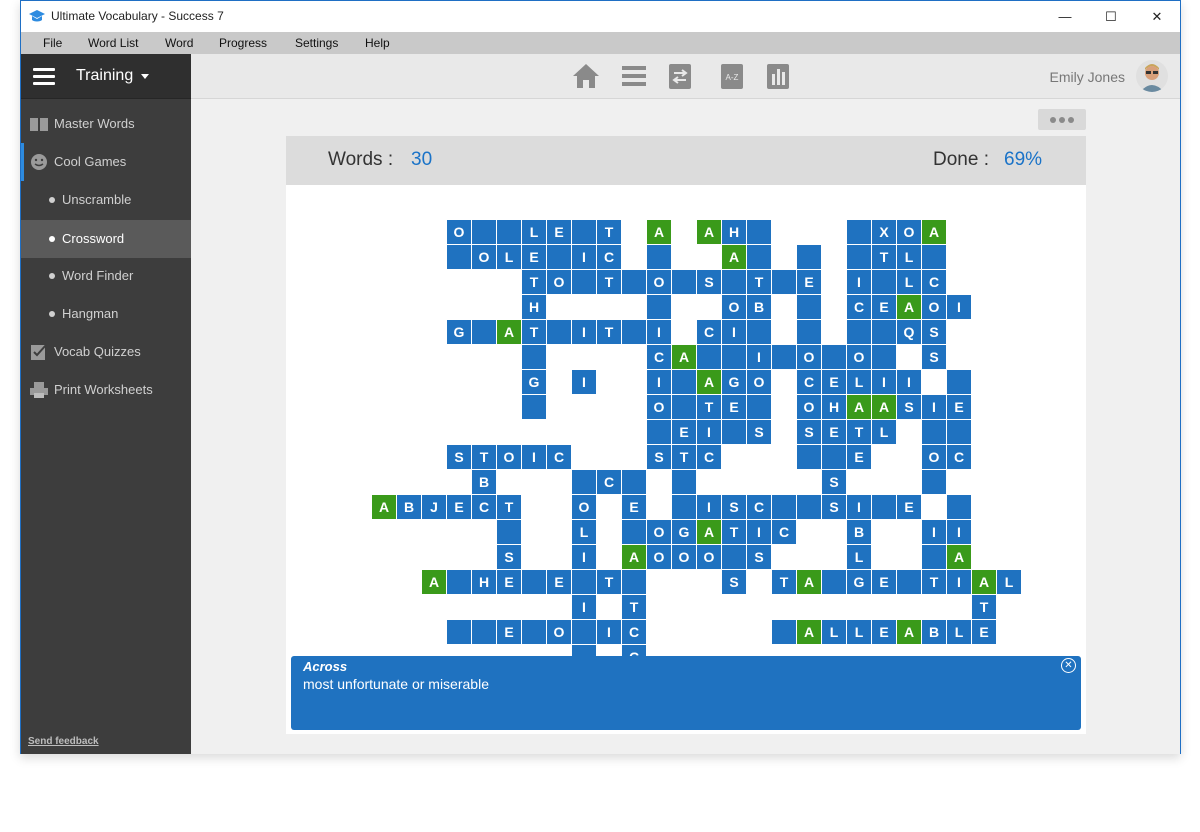 This screenshot has height=832, width=1200. Describe the element at coordinates (106, 239) in the screenshot. I see `sidebar-item-crossword: Crossword` at that location.